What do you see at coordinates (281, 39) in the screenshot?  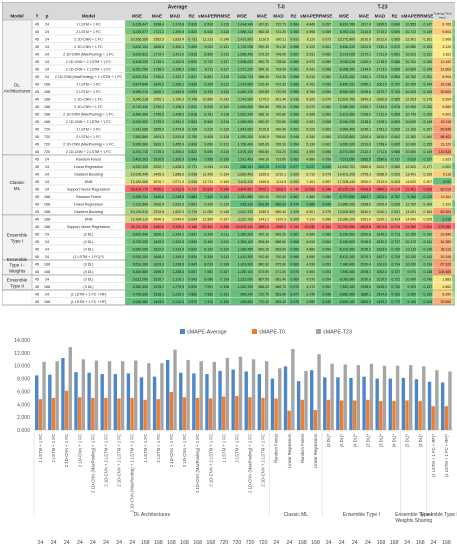 I see `cell-value: 930.11` at bounding box center [281, 39].